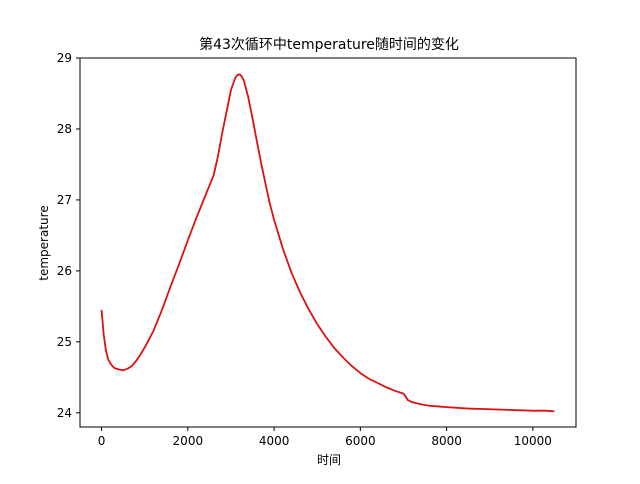 The width and height of the screenshot is (640, 484). Describe the element at coordinates (64, 200) in the screenshot. I see `y-tick-label: 27` at that location.